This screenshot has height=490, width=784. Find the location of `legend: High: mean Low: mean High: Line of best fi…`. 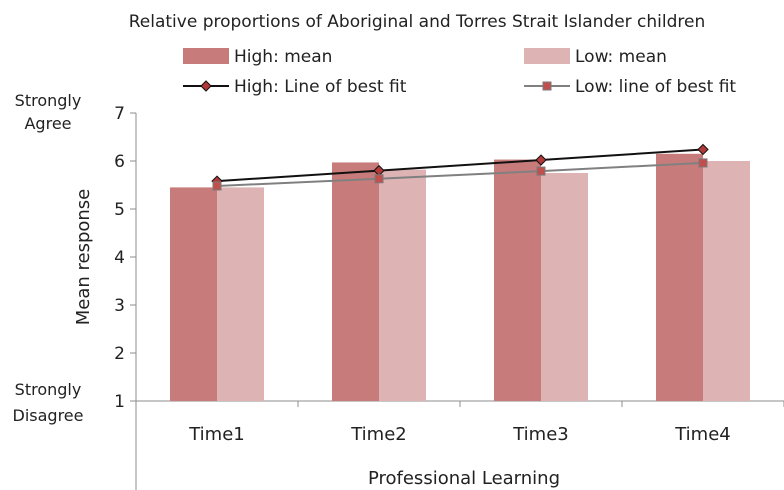

legend: High: mean Low: mean High: Line of best fi… is located at coordinates (459, 72).